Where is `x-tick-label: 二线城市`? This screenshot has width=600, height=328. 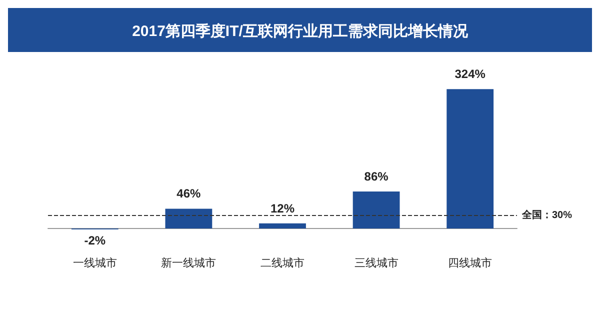
x-tick-label: 二线城市 is located at coordinates (282, 263).